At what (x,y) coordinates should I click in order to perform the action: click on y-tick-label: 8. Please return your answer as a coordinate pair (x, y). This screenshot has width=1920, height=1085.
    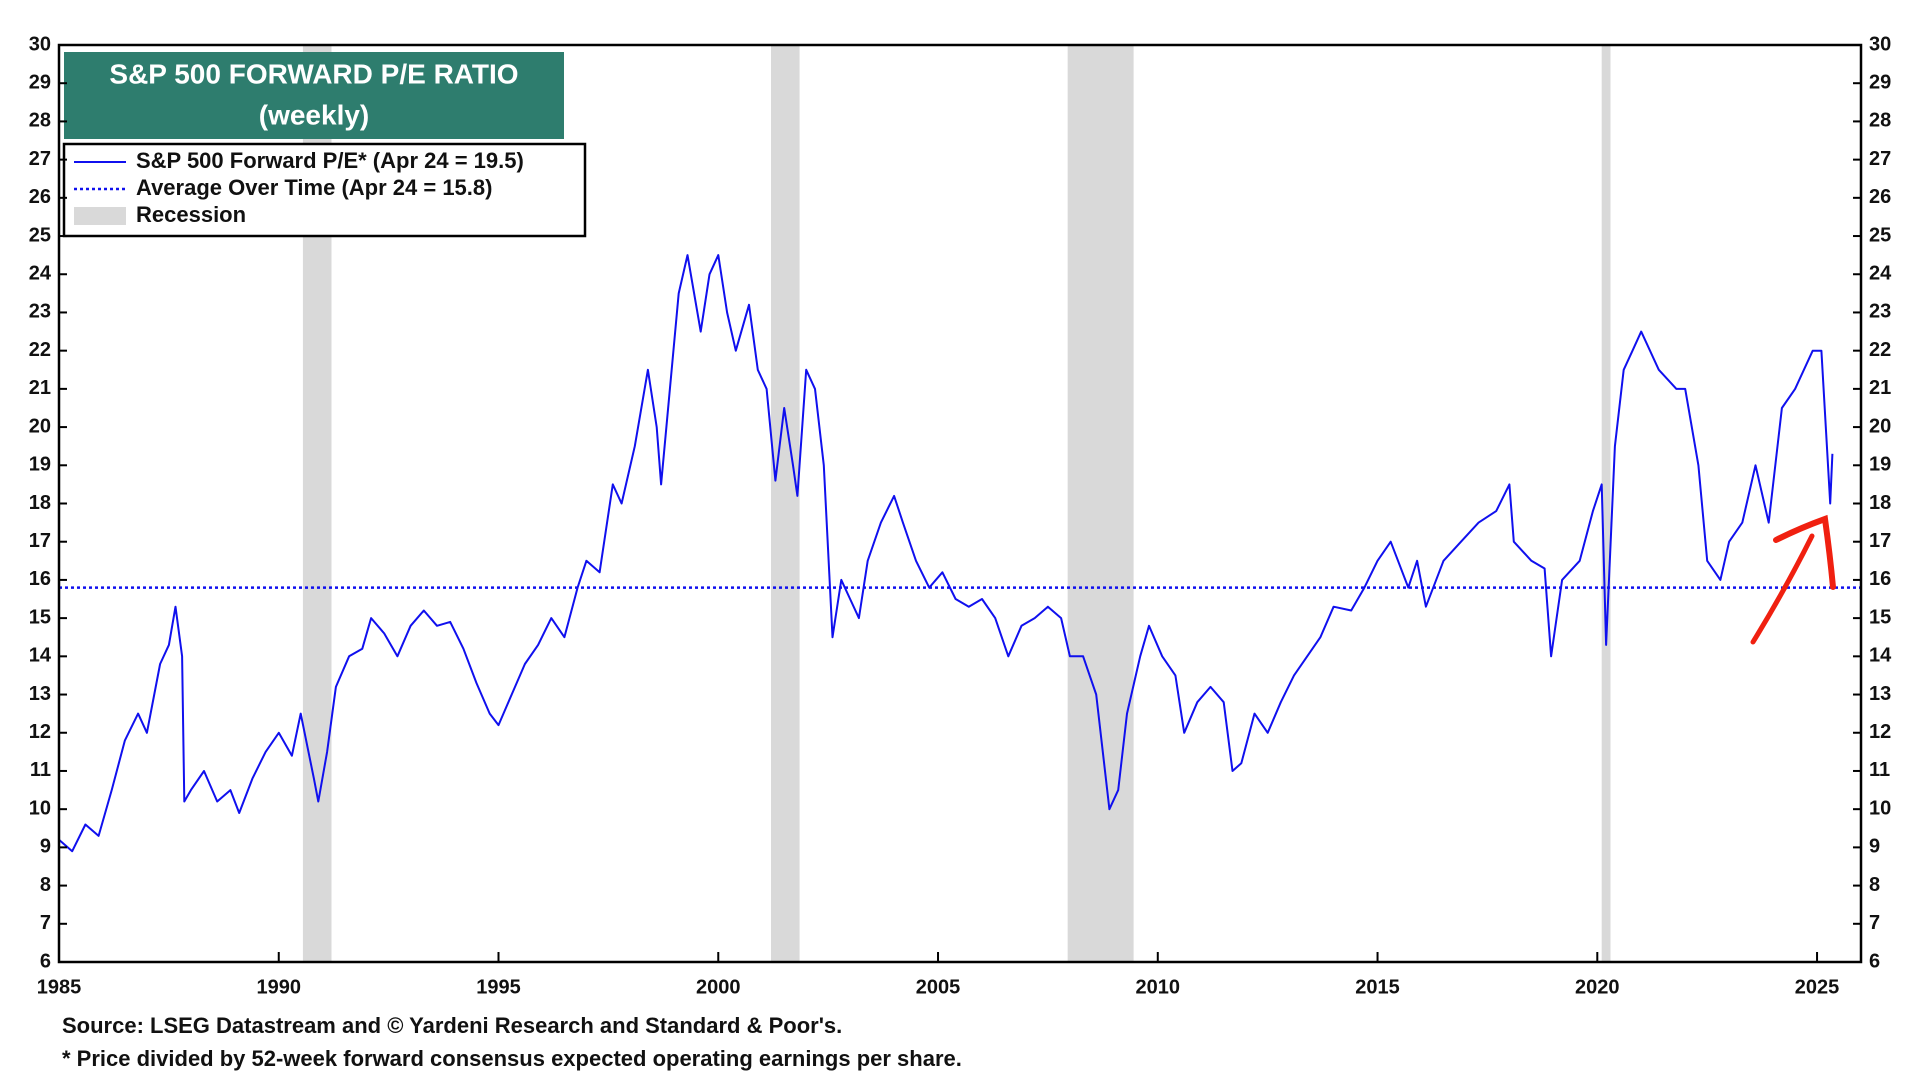
    Looking at the image, I should click on (45, 885).